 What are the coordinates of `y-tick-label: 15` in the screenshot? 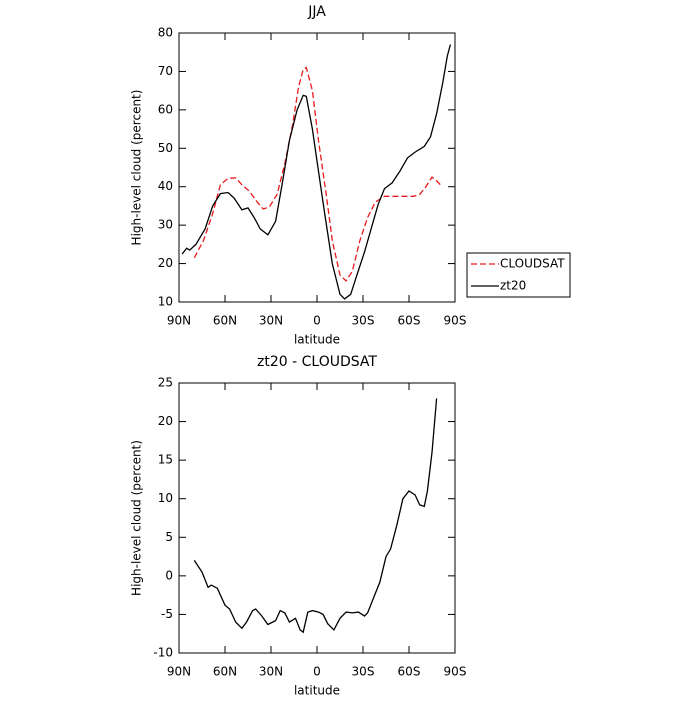 It's located at (165, 460).